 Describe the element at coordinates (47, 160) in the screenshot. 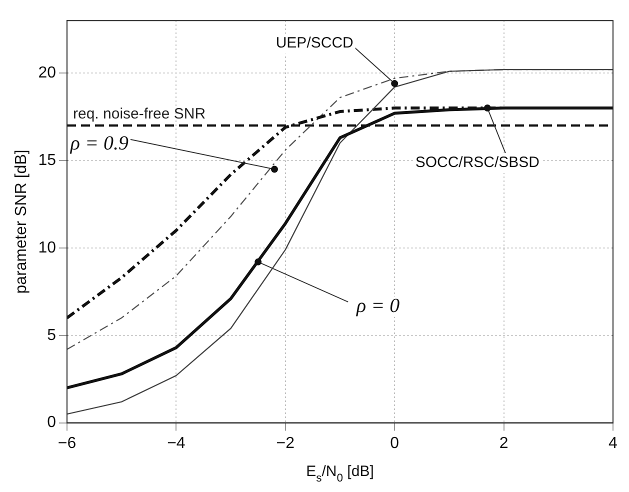

I see `y-tick-label: 15` at that location.